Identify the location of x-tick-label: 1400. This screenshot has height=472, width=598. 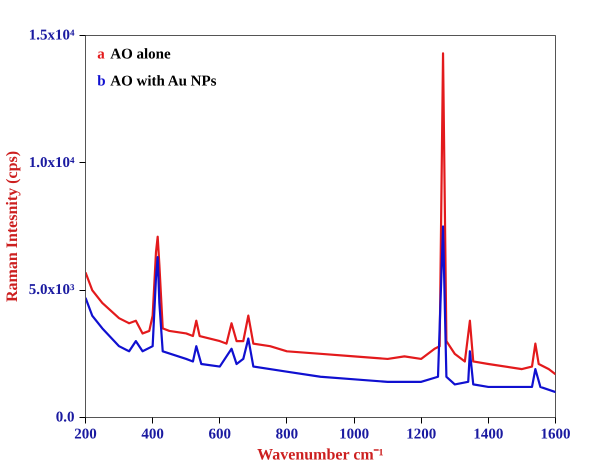
(488, 434).